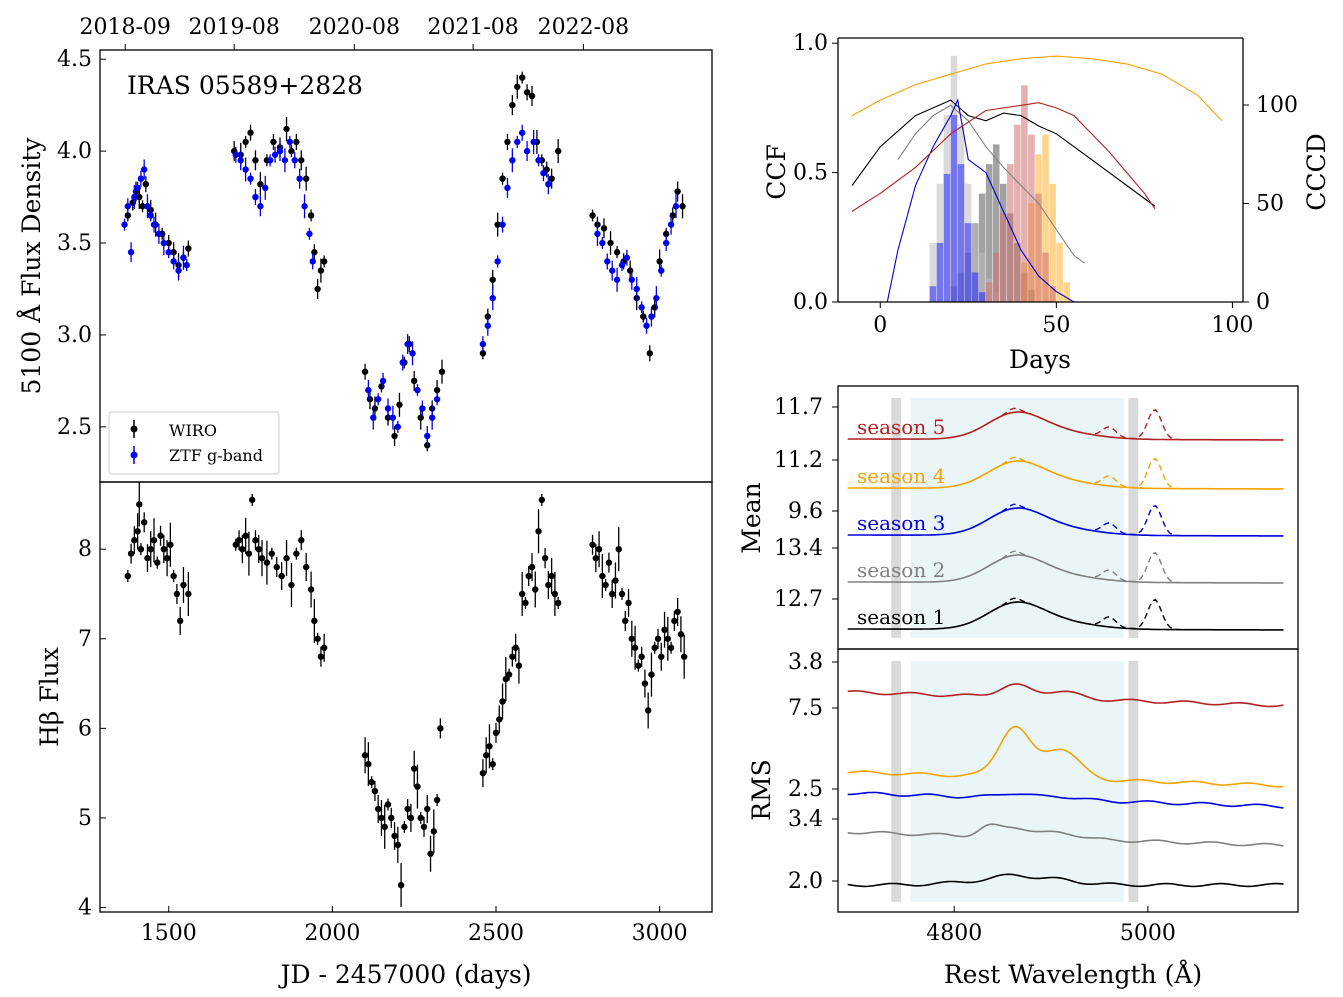 This screenshot has width=1343, height=997. Describe the element at coordinates (472, 27) in the screenshot. I see `top-axis-date-label: 2021-08` at that location.